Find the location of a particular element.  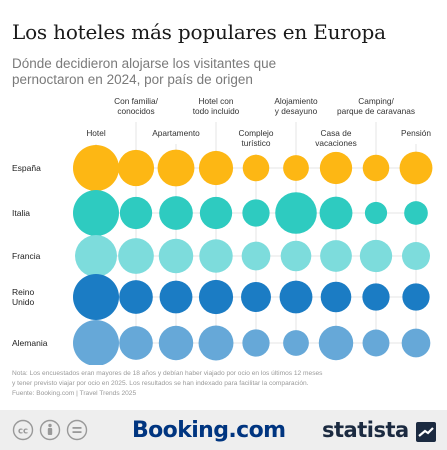

column-label: Casa de vacaciones is located at coordinates (336, 138).